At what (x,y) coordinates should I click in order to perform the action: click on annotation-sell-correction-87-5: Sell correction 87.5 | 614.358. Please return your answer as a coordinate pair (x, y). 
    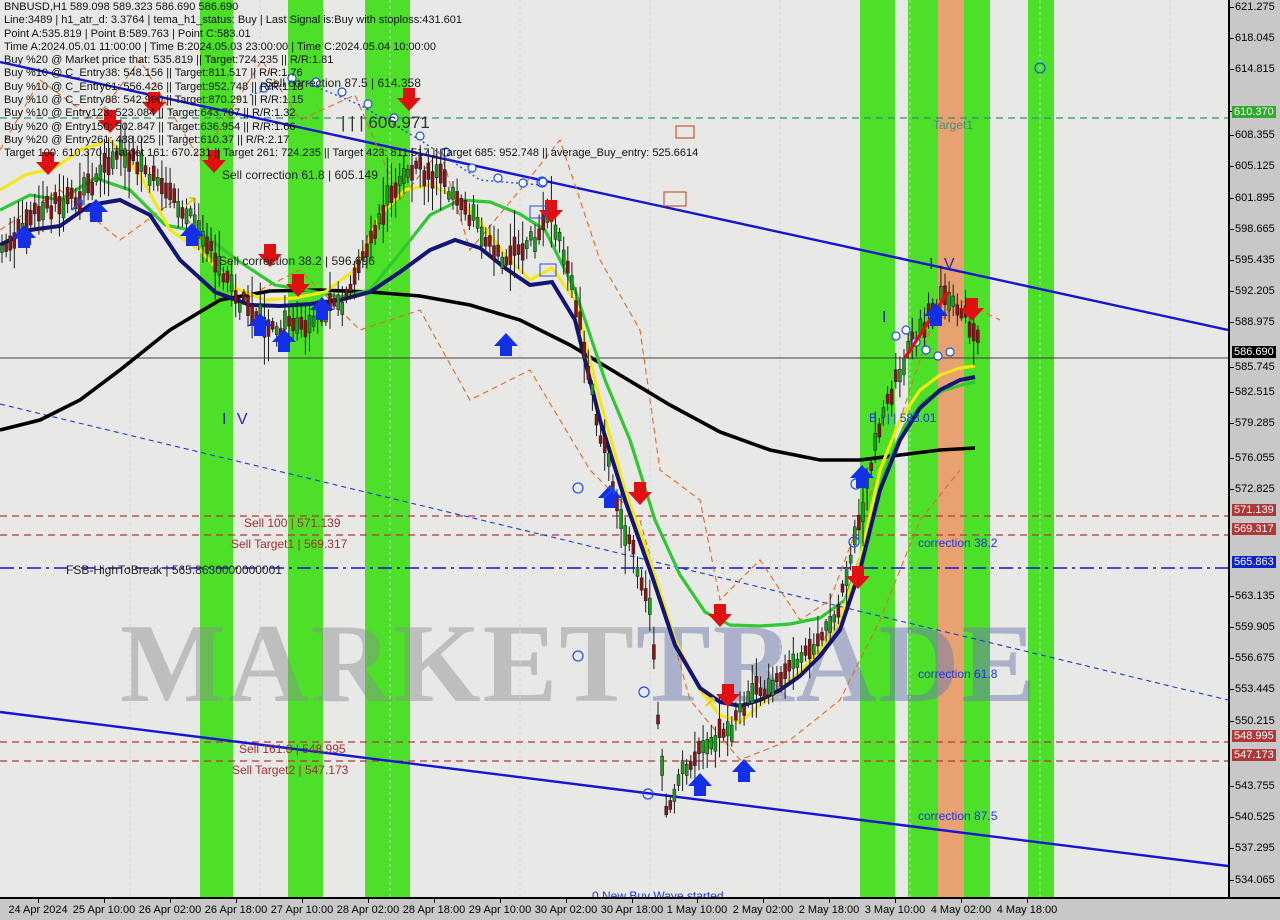
    Looking at the image, I should click on (343, 83).